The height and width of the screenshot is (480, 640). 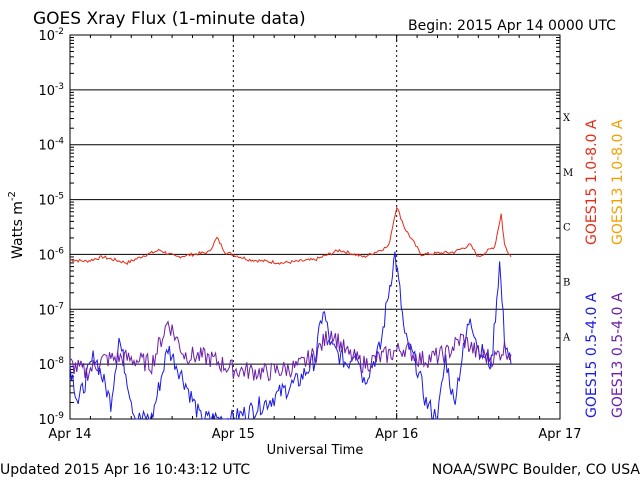 I want to click on legend-entry: GOES13 0.5-4.0 A, so click(x=618, y=355).